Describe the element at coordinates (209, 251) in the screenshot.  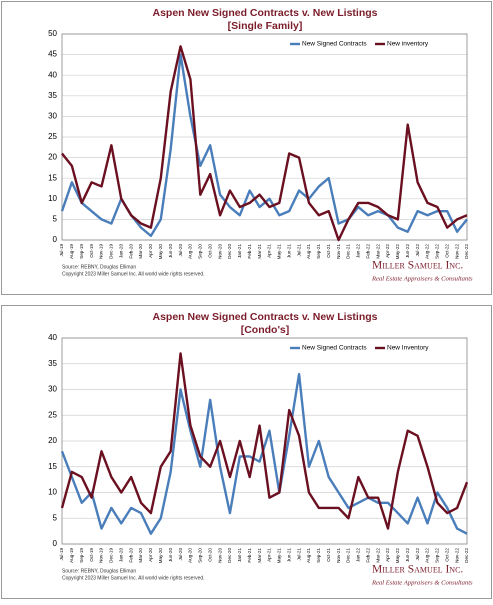
I see `x-tick-label: Oct-20` at that location.